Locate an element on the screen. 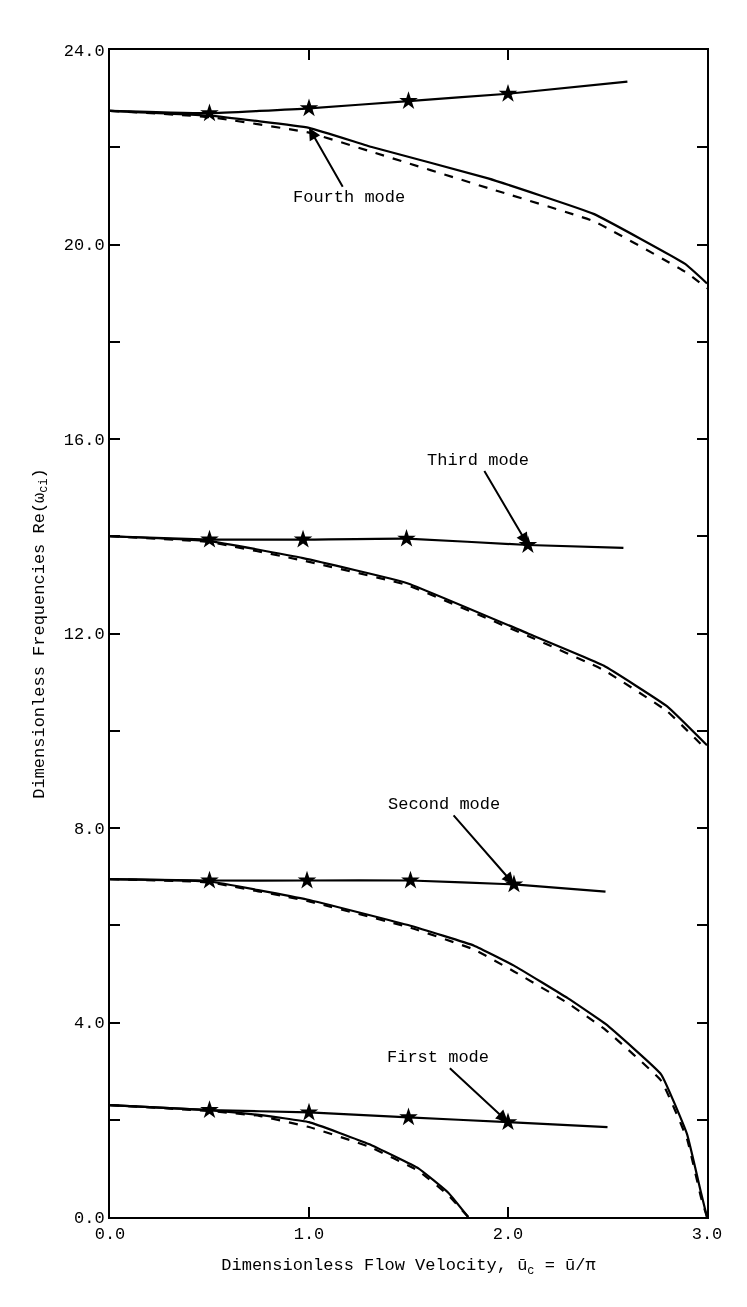  y-tick-label: 0.0 is located at coordinates (89, 1218).